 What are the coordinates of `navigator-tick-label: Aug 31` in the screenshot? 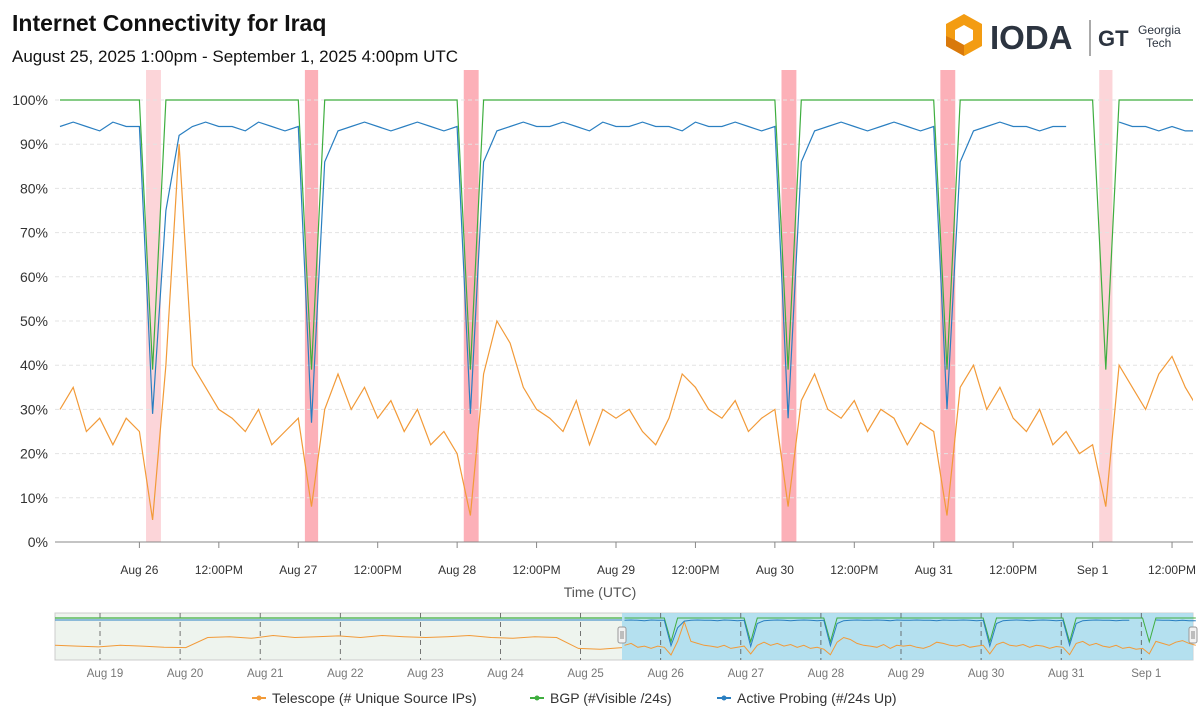 It's located at (1066, 674).